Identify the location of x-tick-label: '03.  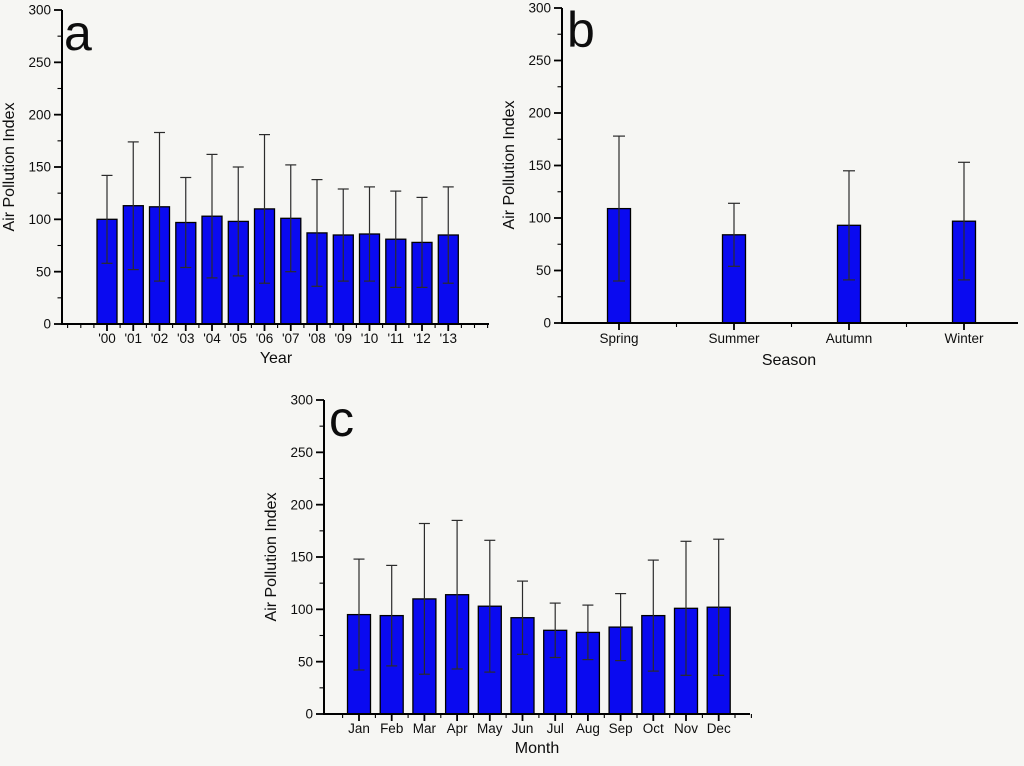
(186, 338).